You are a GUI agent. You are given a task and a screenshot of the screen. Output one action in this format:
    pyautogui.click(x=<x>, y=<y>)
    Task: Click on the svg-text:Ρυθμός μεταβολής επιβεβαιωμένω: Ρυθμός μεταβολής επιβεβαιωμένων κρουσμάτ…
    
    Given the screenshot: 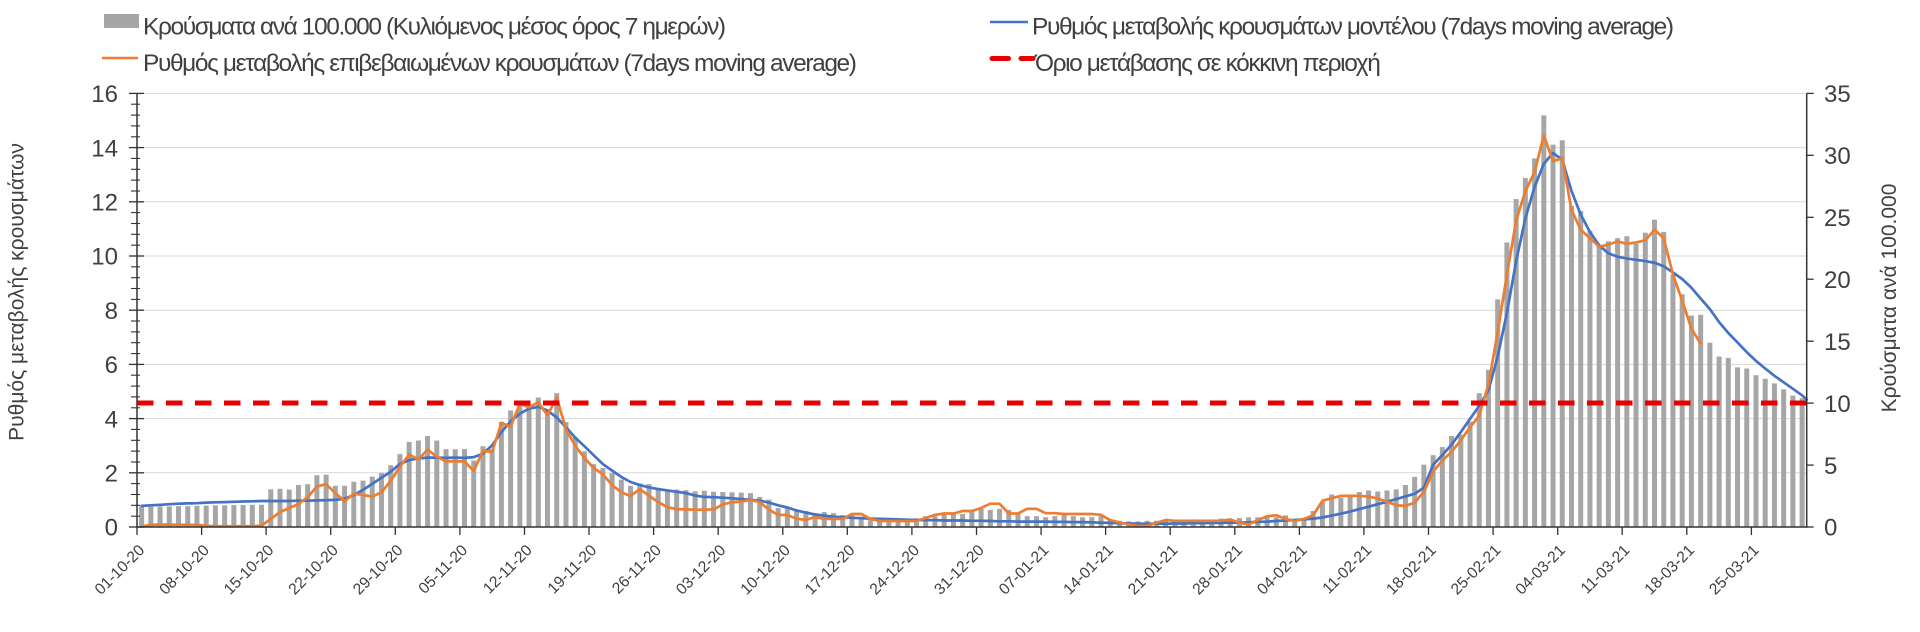 What is the action you would take?
    pyautogui.click(x=499, y=63)
    